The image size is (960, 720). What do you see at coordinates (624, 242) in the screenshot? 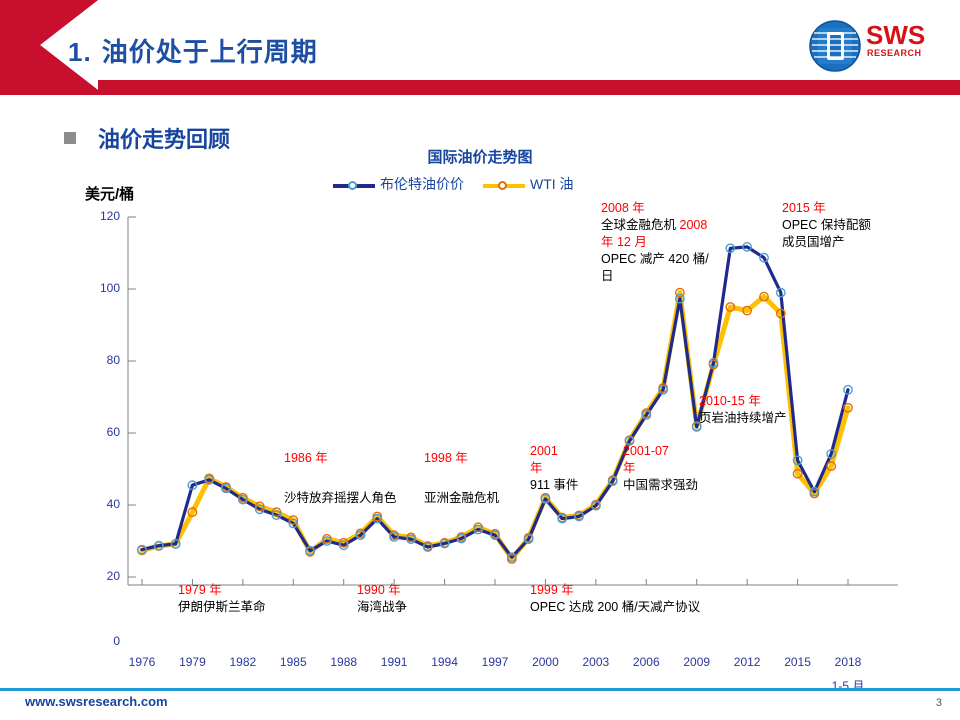
I see `annotation-2008-line3: 年 12 月` at bounding box center [624, 242].